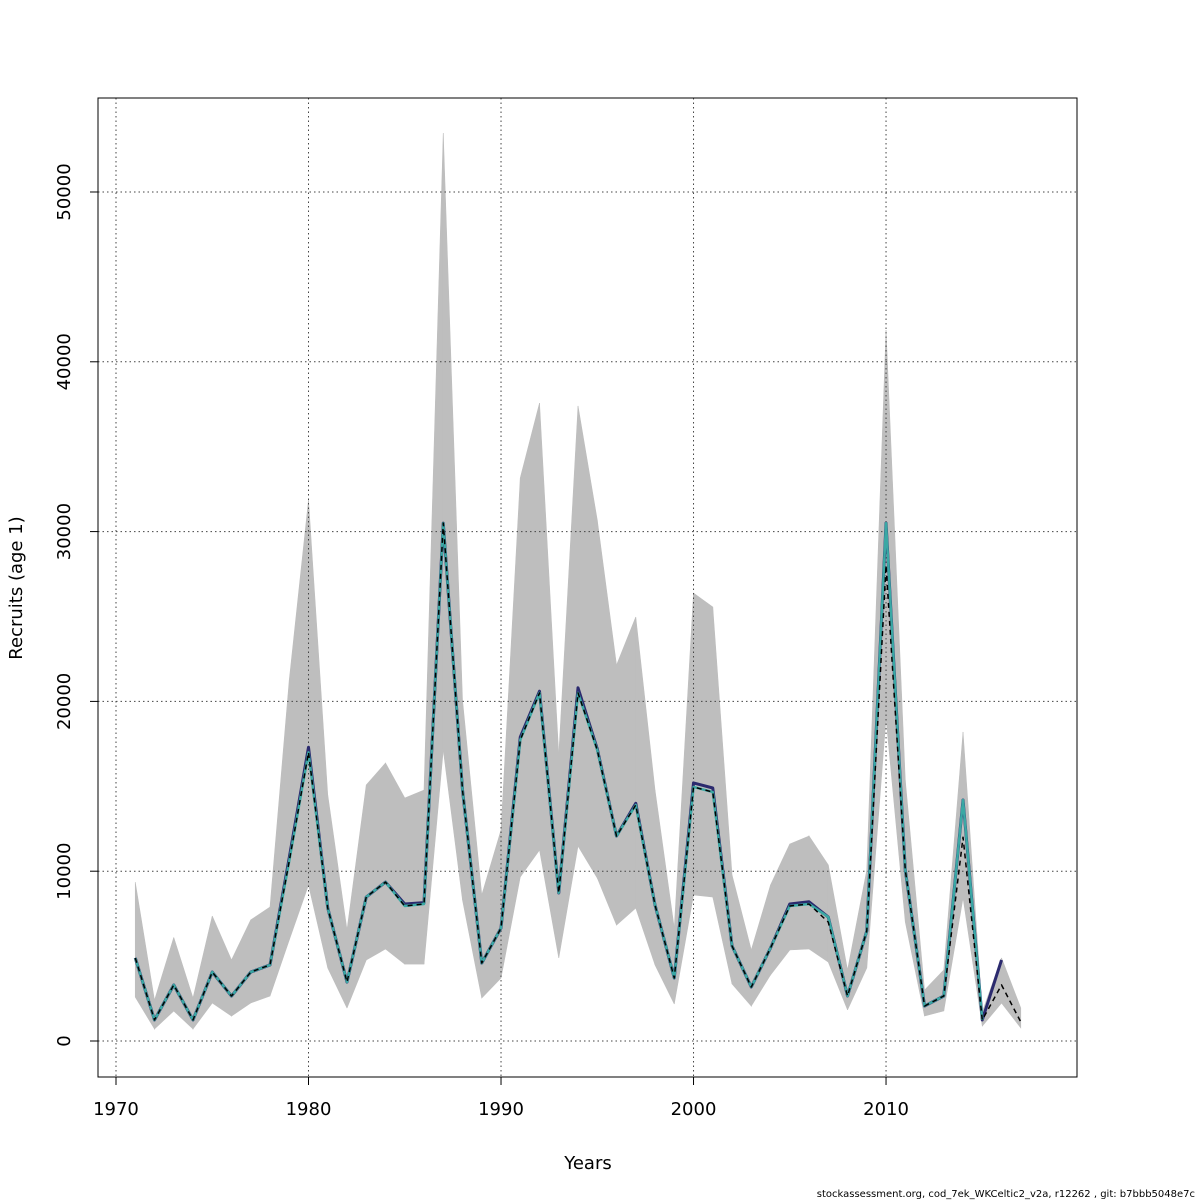 The image size is (1200, 1200). What do you see at coordinates (64, 531) in the screenshot?
I see `y-tick-label: 30000` at bounding box center [64, 531].